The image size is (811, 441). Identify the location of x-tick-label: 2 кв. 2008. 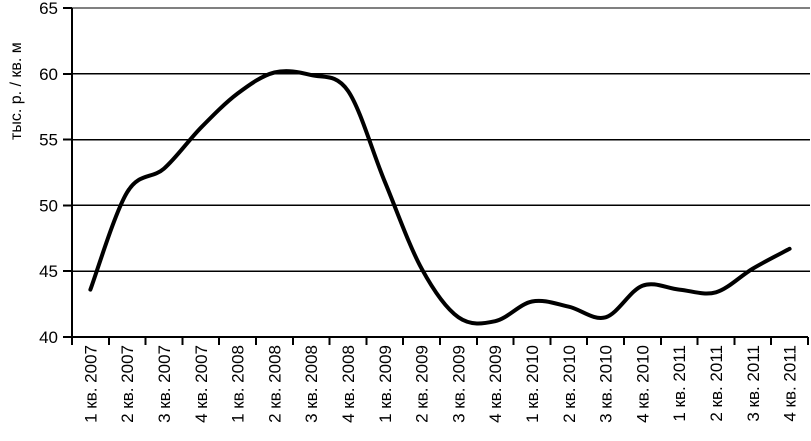
(274, 384).